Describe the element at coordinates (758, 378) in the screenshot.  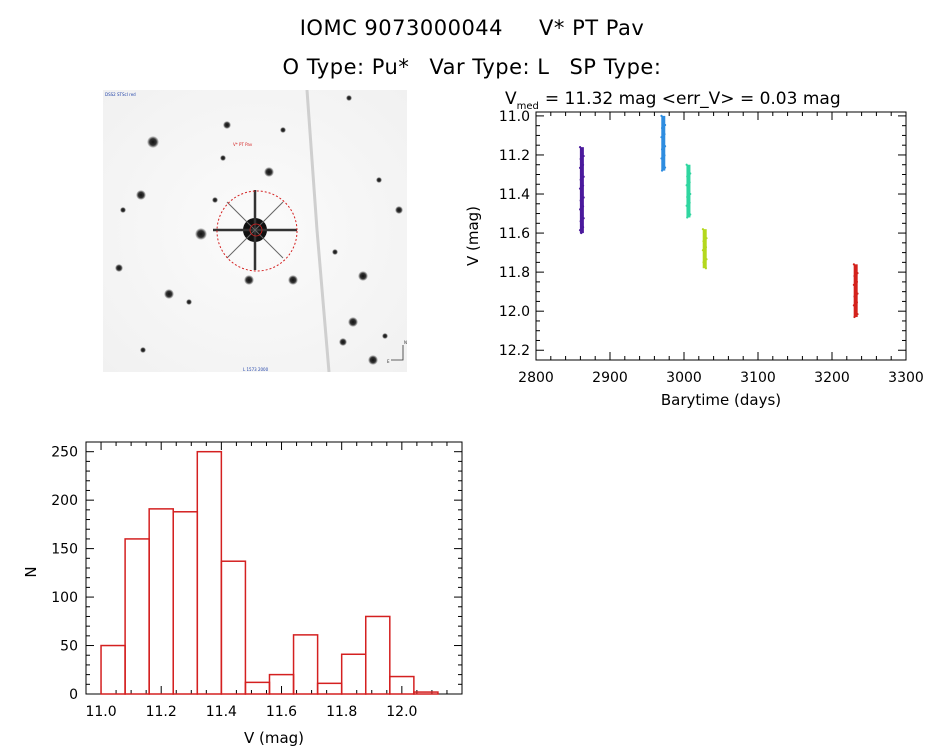
I see `lc-x-tick-label: 3100` at that location.